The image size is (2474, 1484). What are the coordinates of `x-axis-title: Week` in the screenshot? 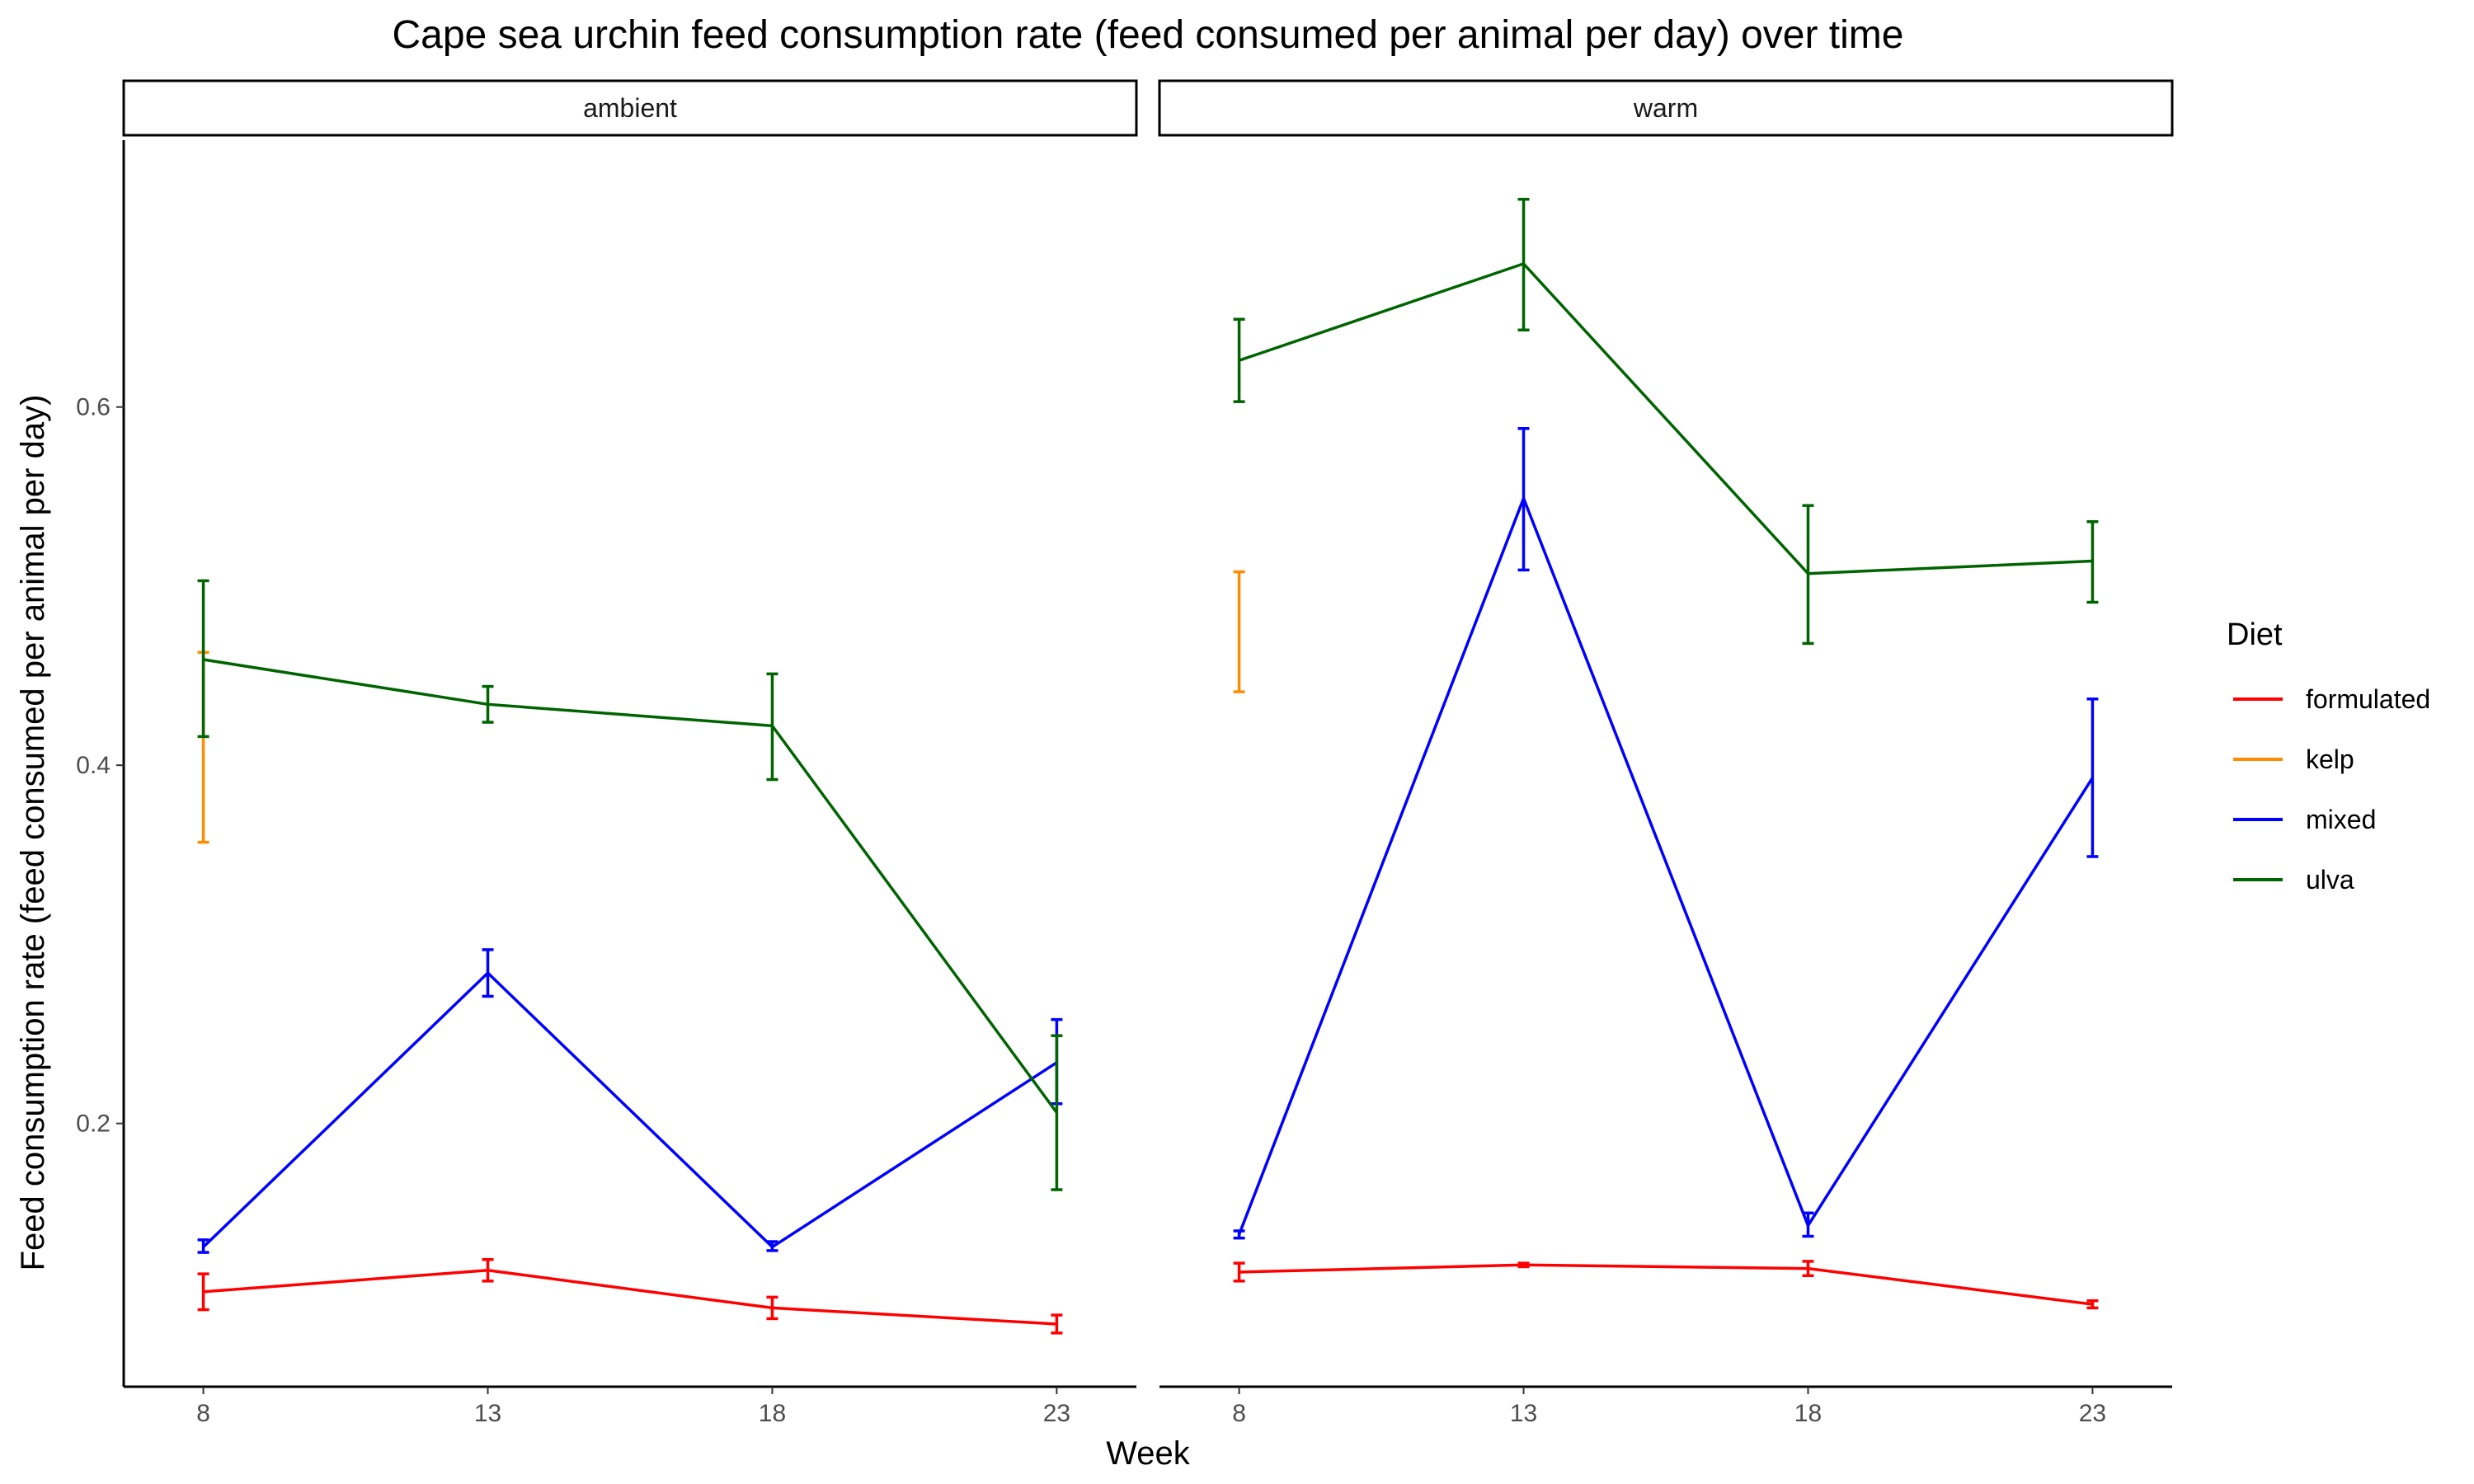 It's located at (1148, 1453).